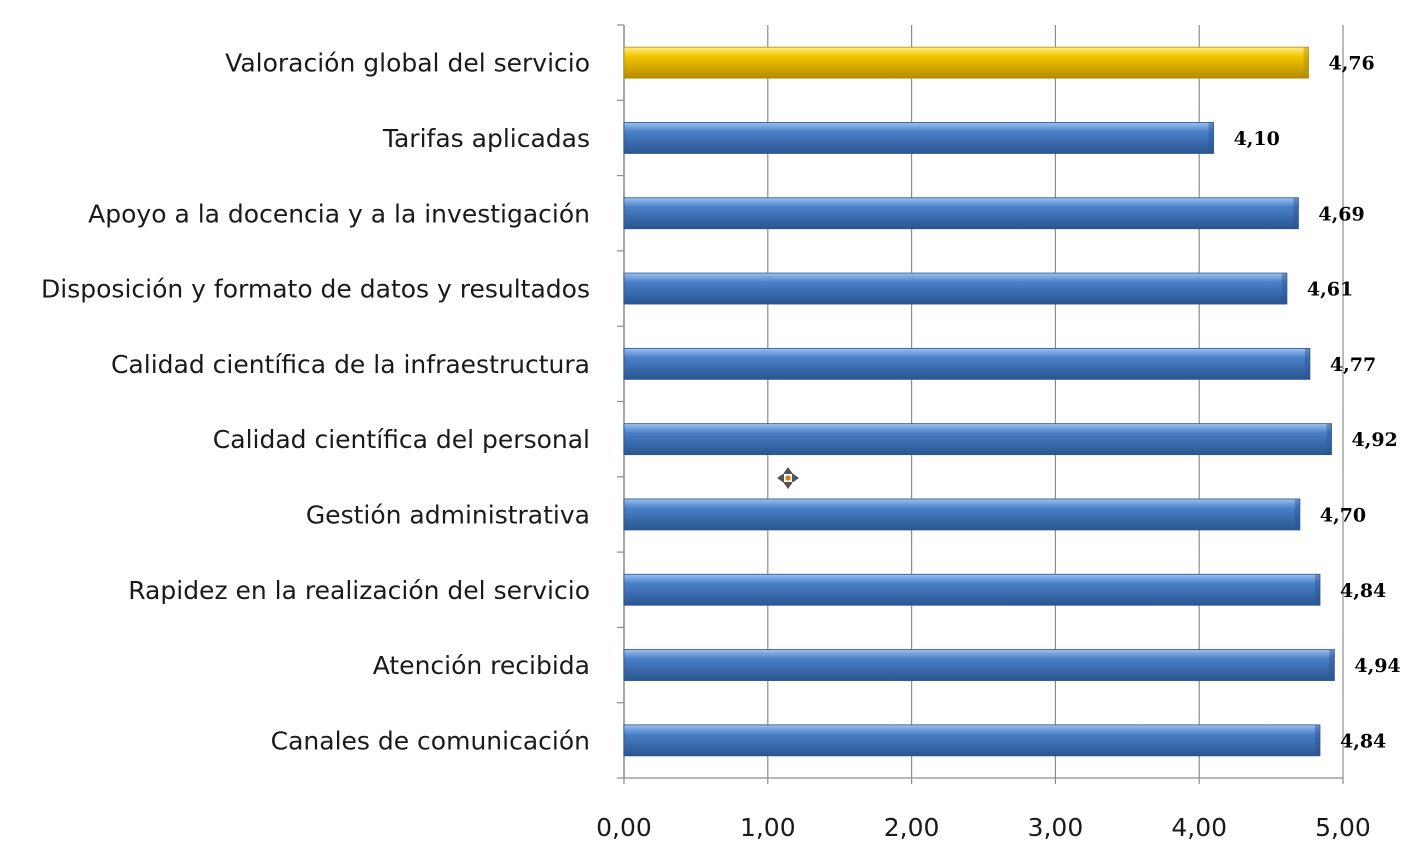 The height and width of the screenshot is (845, 1403). Describe the element at coordinates (983, 827) in the screenshot. I see `x-axis-ticks: 0,00 1,00 2,00 3,00 4,00 5,00` at that location.